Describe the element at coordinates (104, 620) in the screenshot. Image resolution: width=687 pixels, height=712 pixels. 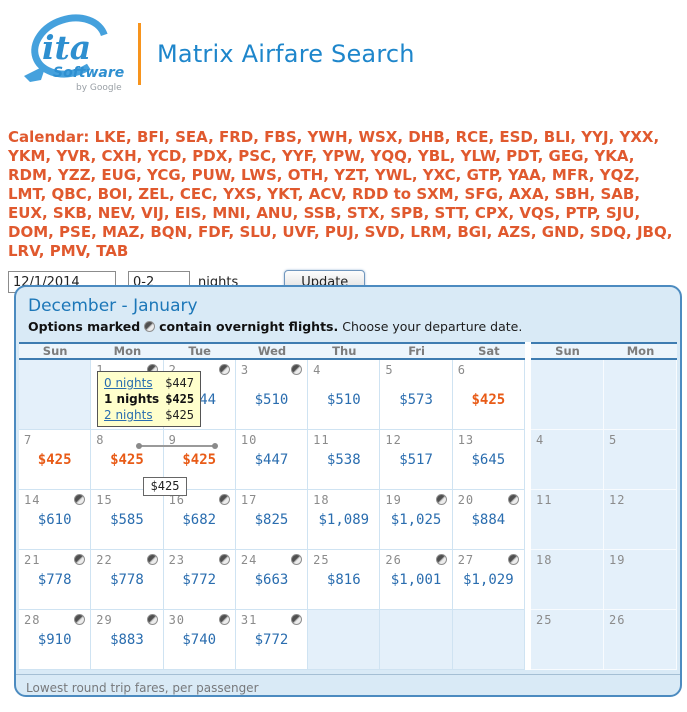
I see `day-number: 29` at that location.